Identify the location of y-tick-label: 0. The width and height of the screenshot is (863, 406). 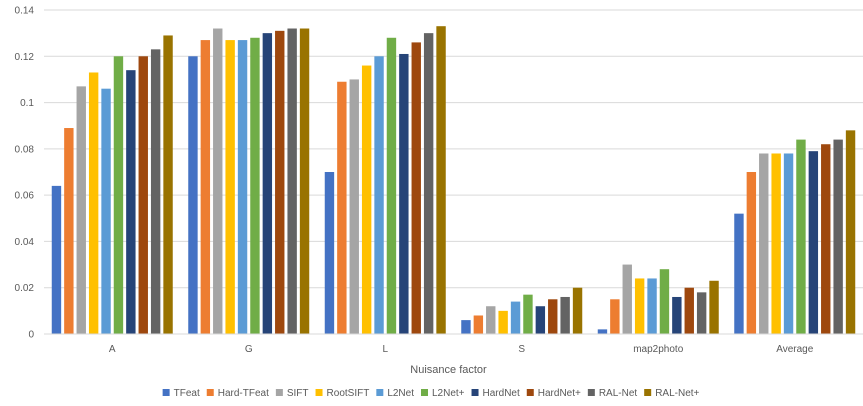
(31, 335).